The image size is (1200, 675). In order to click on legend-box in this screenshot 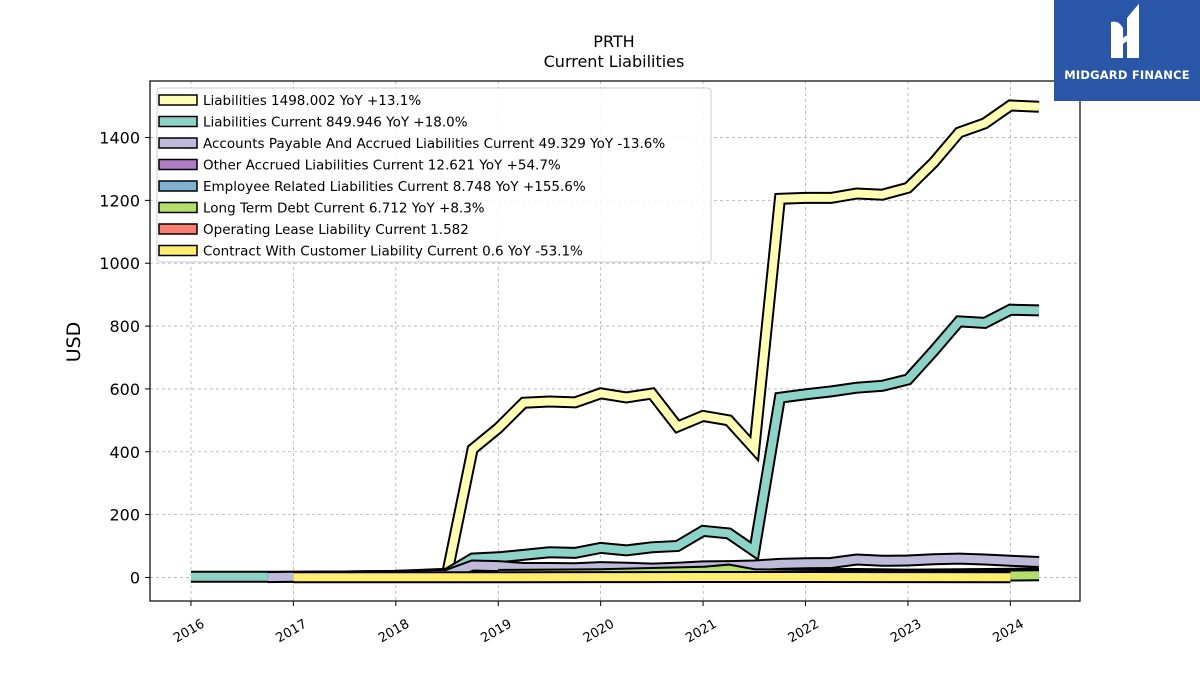, I will do `click(434, 175)`.